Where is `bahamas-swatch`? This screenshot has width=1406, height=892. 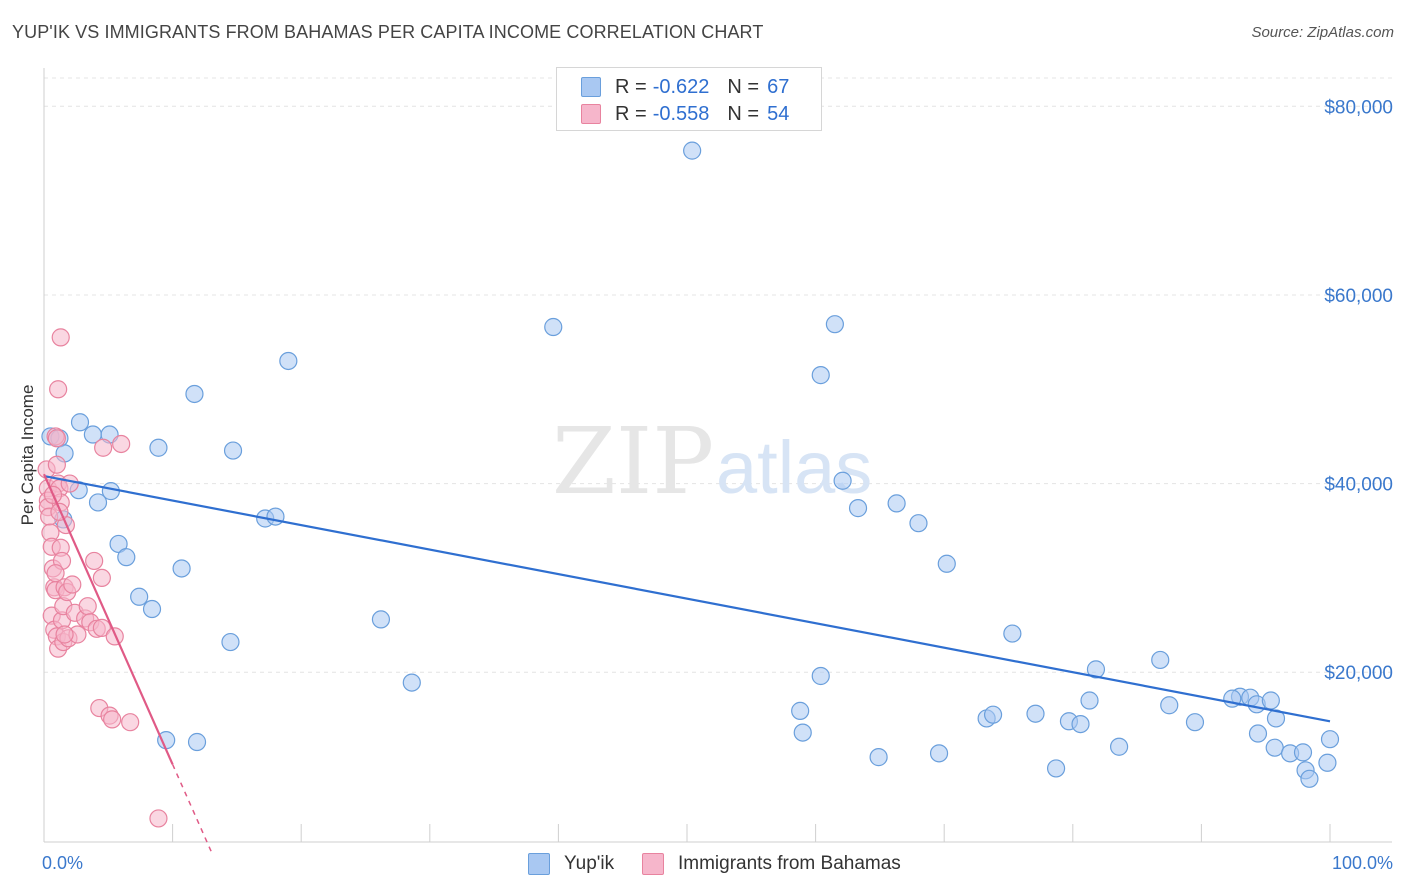
bahamas-swatch is located at coordinates (591, 114).